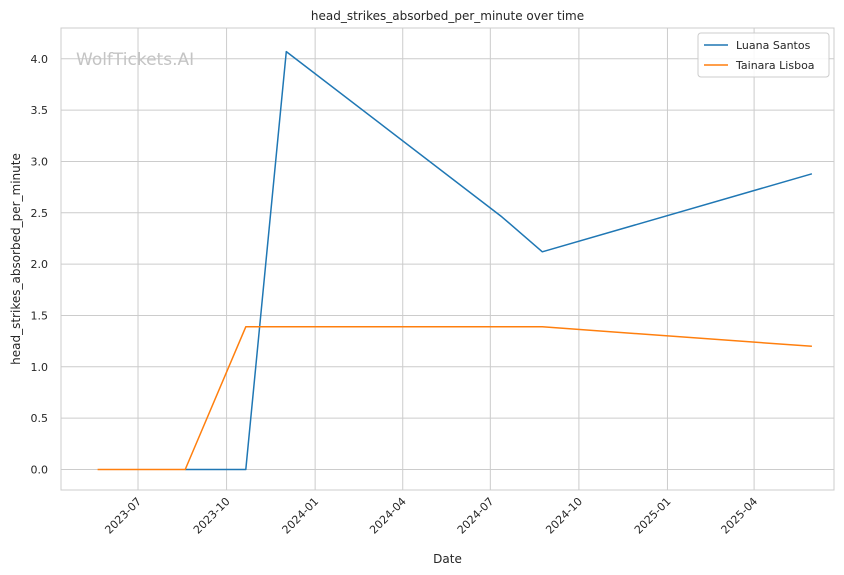  Describe the element at coordinates (40, 469) in the screenshot. I see `y-tick-label: 0.0` at that location.